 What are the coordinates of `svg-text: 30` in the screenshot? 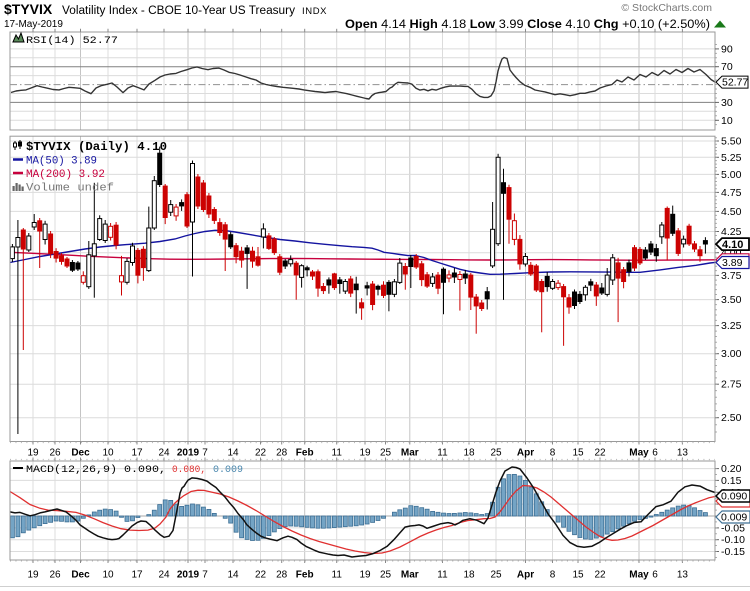 It's located at (727, 103).